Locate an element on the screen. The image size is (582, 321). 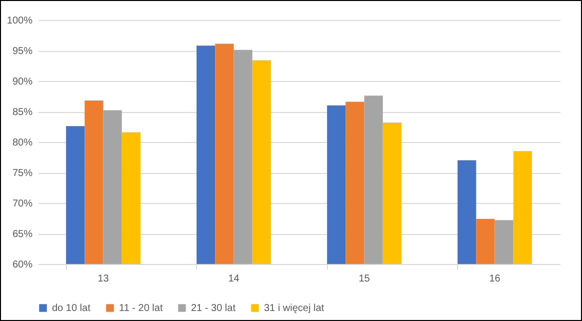
y-tick-label: 70% is located at coordinates (22, 204).